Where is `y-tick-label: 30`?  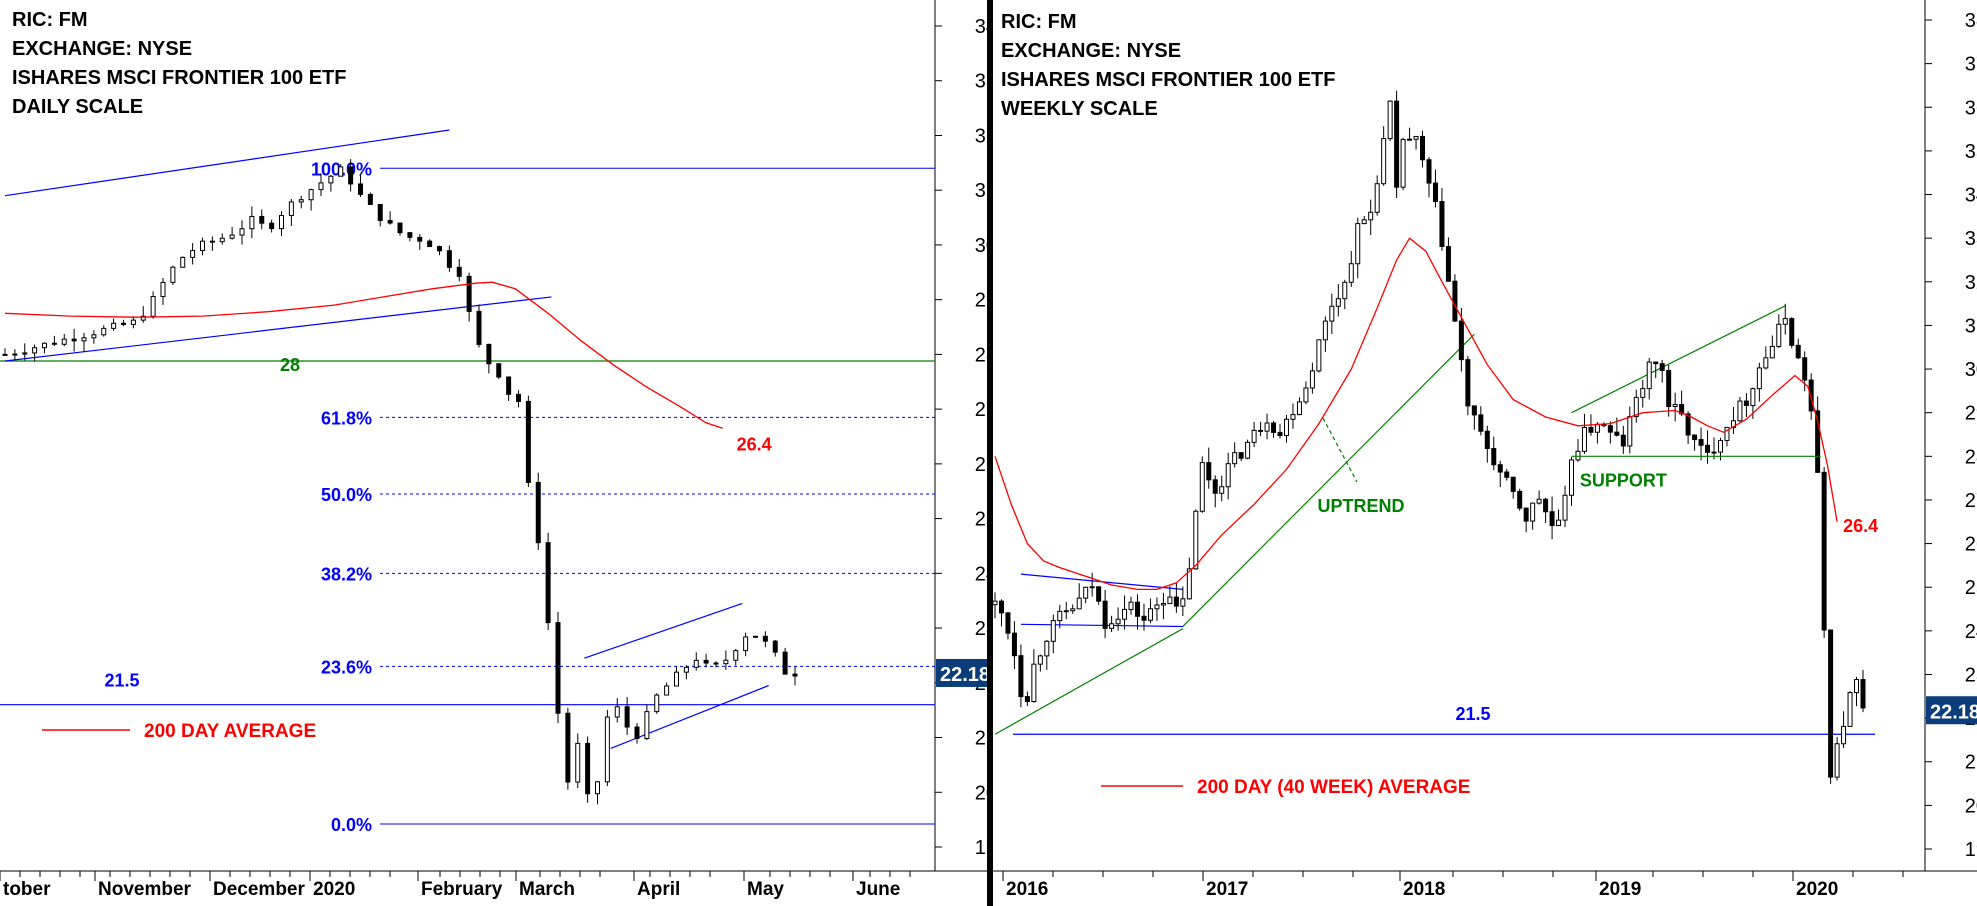 y-tick-label: 30 is located at coordinates (981, 246).